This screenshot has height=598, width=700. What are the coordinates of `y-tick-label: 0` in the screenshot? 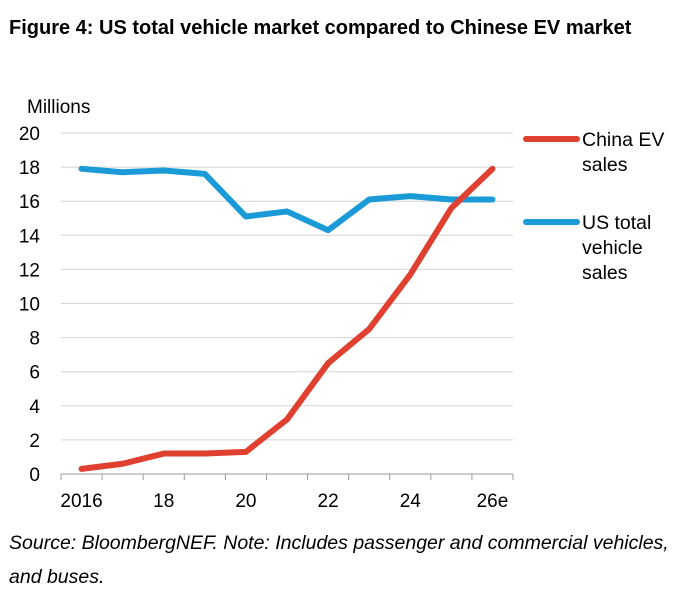 It's located at (34, 475).